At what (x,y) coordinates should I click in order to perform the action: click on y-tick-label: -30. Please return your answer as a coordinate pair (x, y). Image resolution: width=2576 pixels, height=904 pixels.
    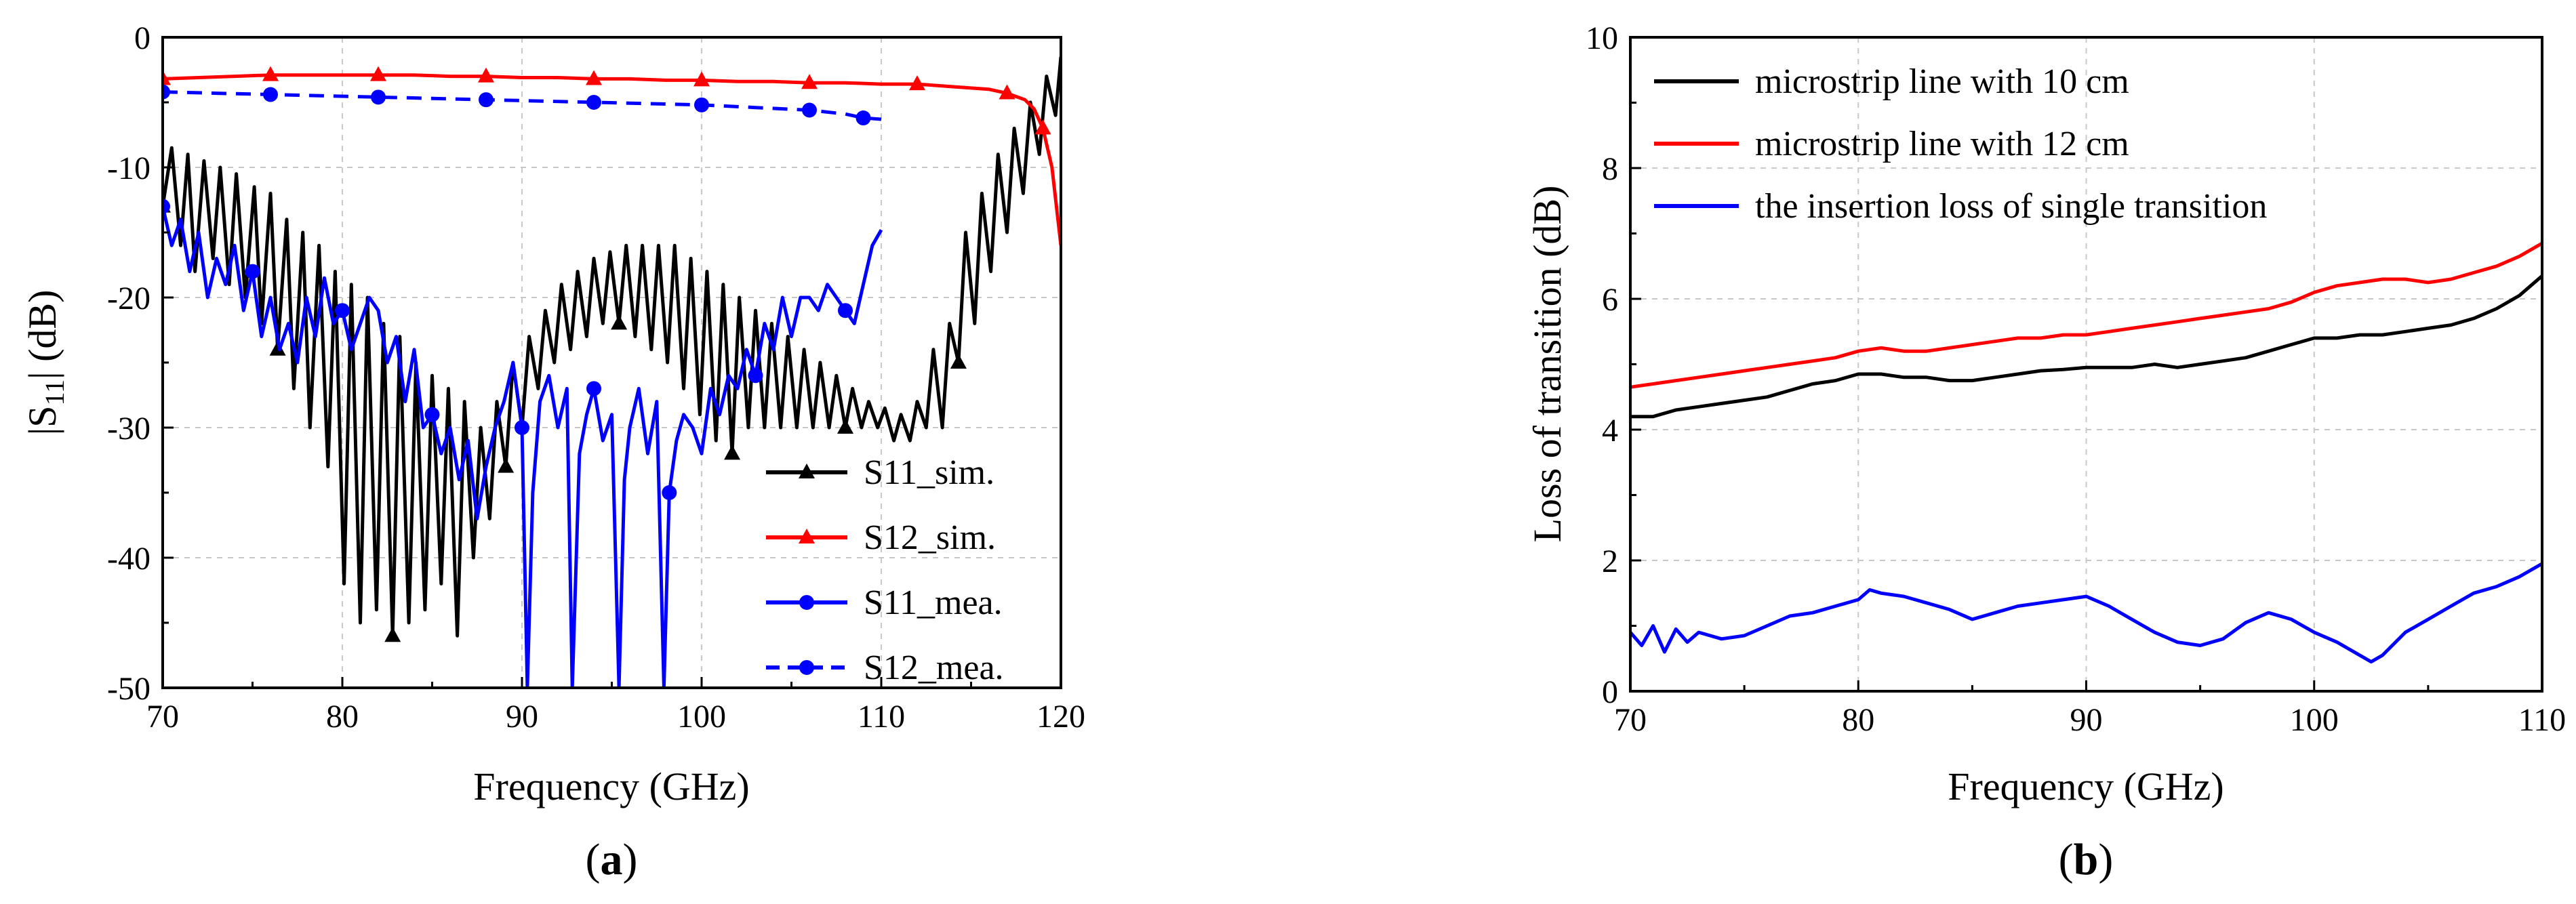
    Looking at the image, I should click on (128, 429).